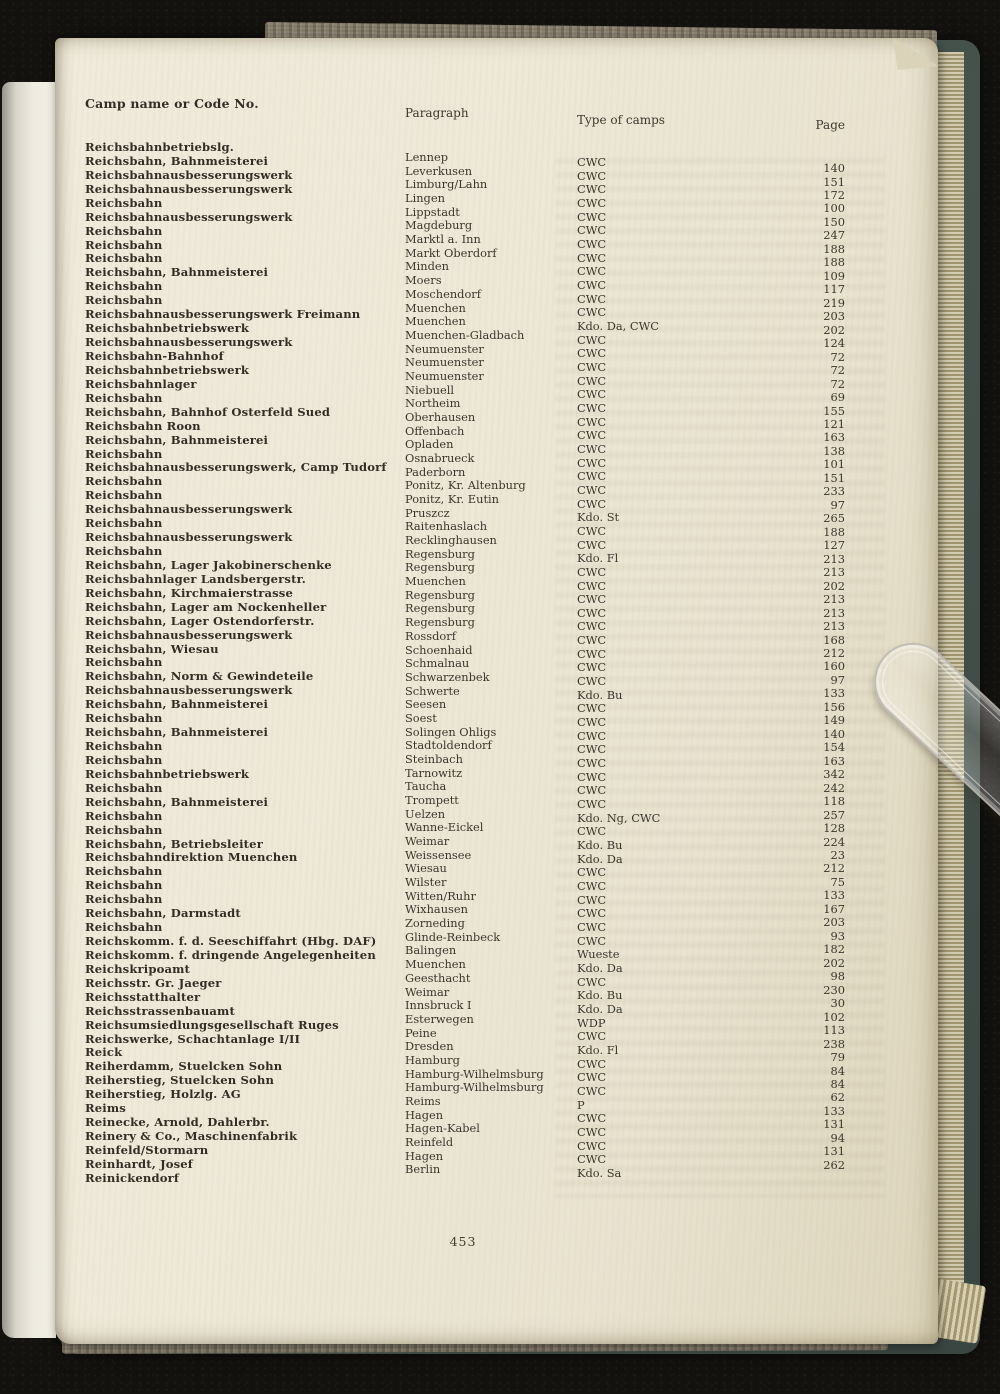 The height and width of the screenshot is (1394, 1000). Describe the element at coordinates (834, 652) in the screenshot. I see `page-number-cell: 212` at that location.